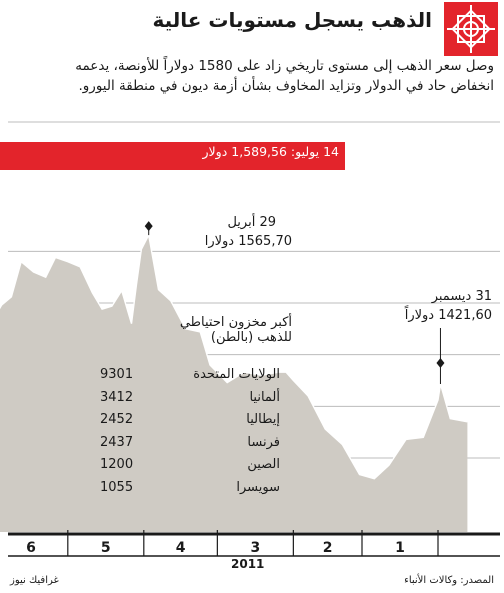  What do you see at coordinates (106, 548) in the screenshot?
I see `month-label: 5` at bounding box center [106, 548].